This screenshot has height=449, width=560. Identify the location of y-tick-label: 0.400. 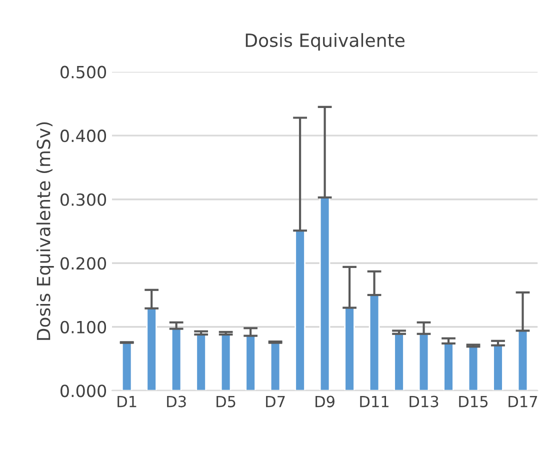
(83, 136).